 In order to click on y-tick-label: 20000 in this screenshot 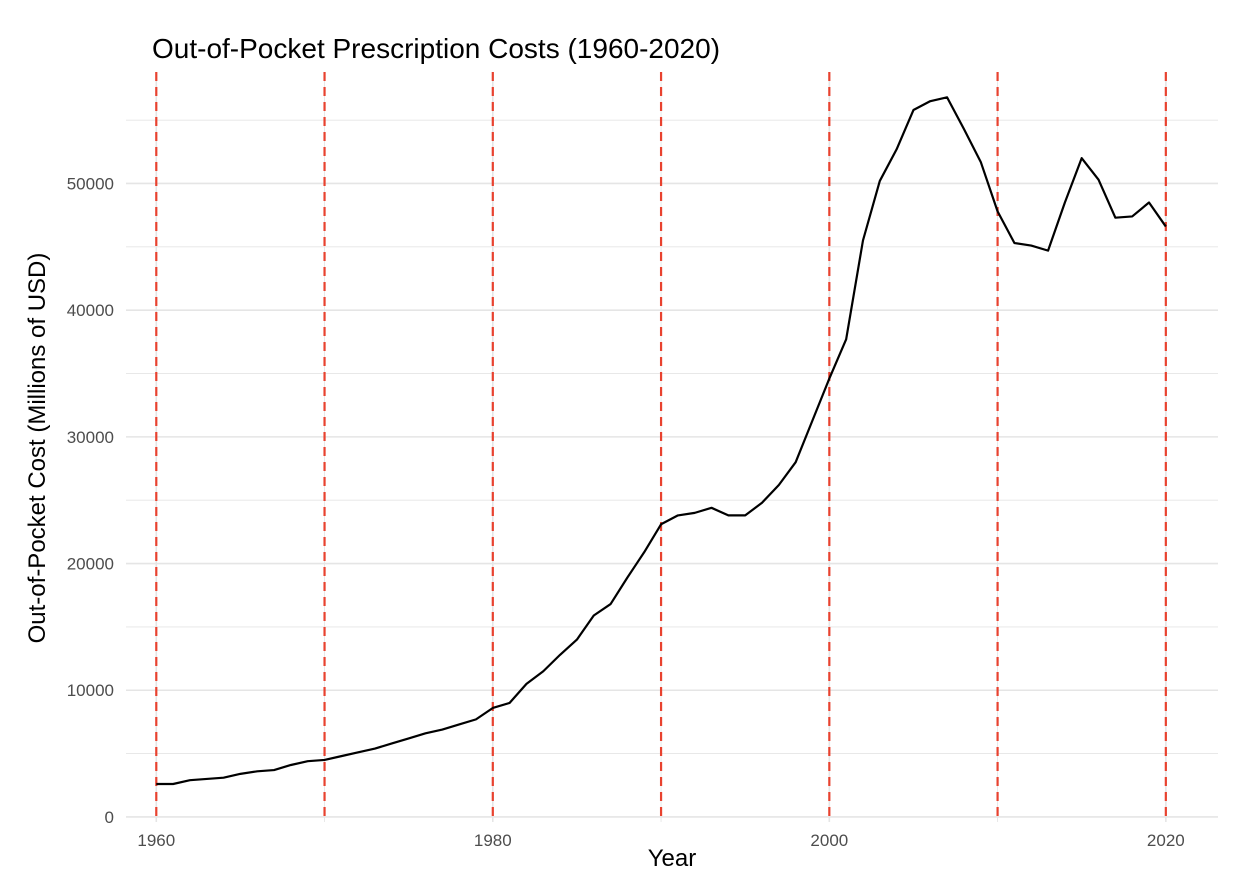, I will do `click(90, 564)`.